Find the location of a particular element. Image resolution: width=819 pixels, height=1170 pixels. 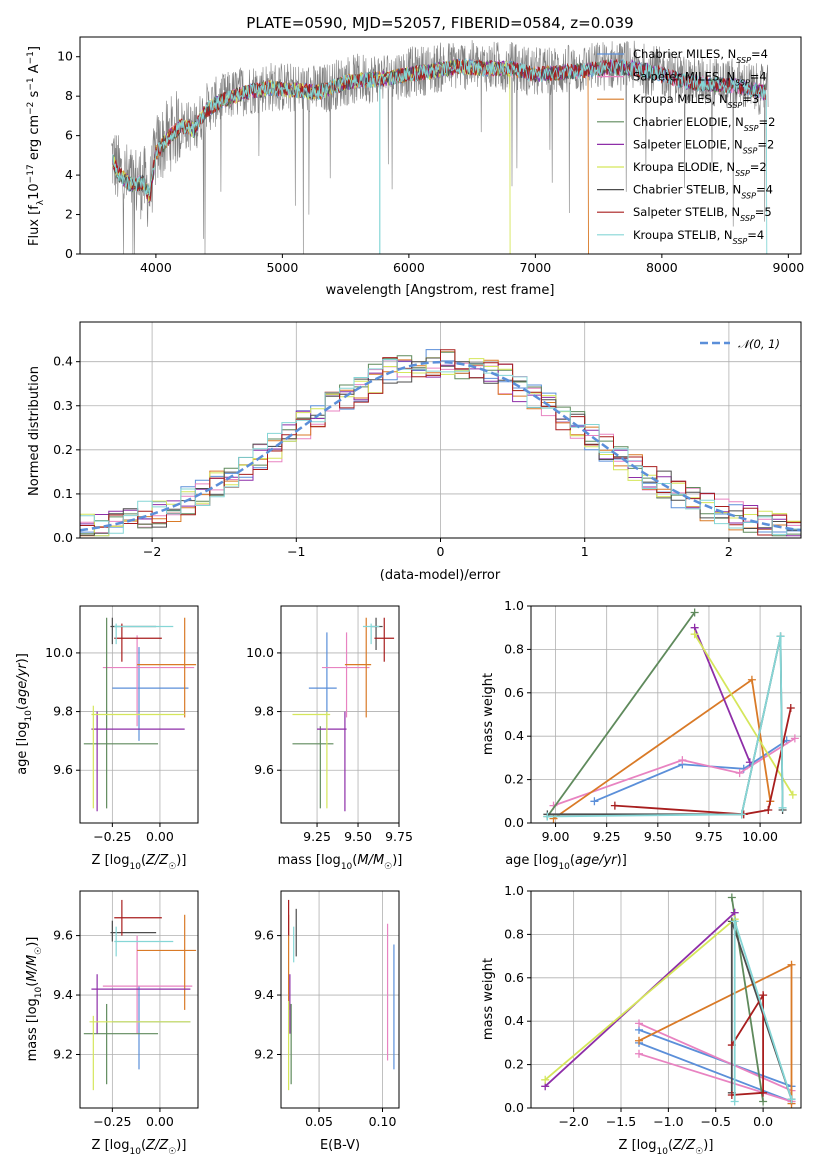

mass_vs_Z-frame is located at coordinates (139, 999).